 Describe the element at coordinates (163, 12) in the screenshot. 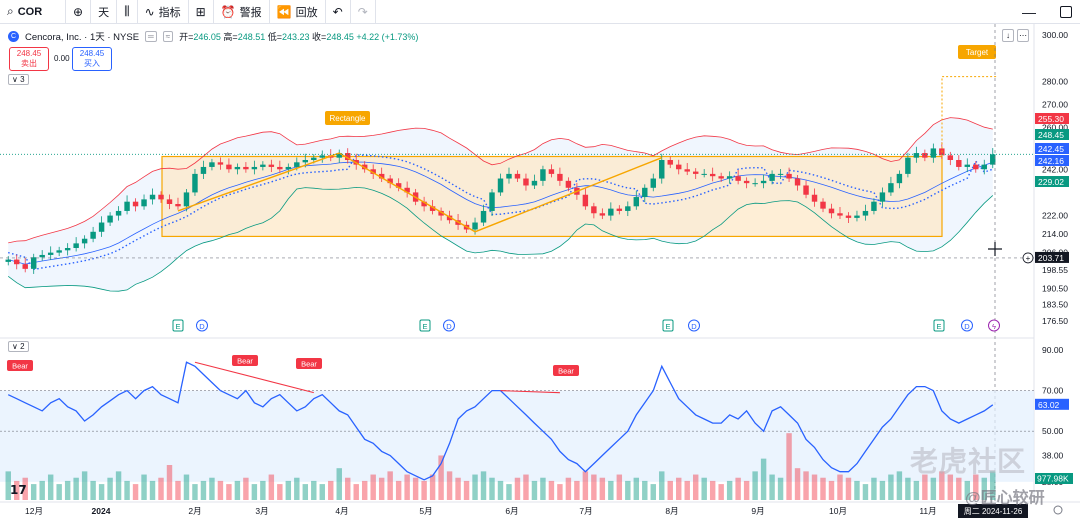

I see `indicators-button: ∿ 指标` at that location.